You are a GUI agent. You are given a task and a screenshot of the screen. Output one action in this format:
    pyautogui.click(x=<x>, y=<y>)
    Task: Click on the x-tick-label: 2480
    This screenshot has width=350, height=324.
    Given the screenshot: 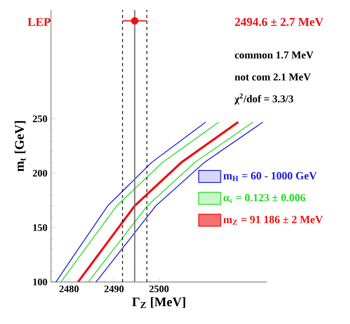 What is the action you would take?
    pyautogui.click(x=69, y=289)
    